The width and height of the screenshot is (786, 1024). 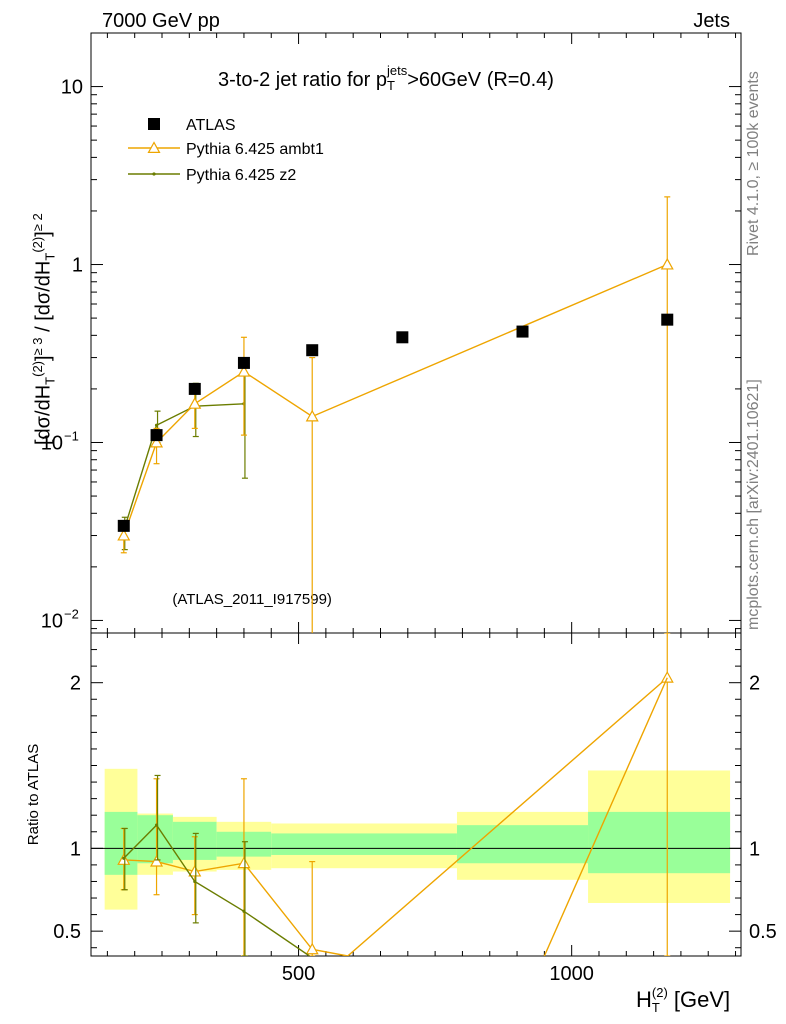 I want to click on ratio-ylabel: Ratio to ATLAS, so click(x=33, y=794).